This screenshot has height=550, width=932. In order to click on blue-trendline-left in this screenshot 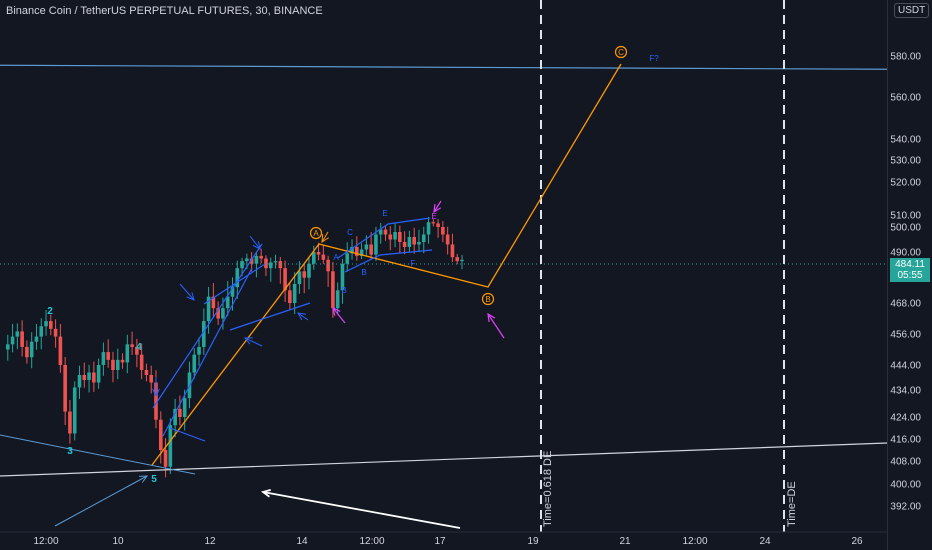, I will do `click(98, 454)`.